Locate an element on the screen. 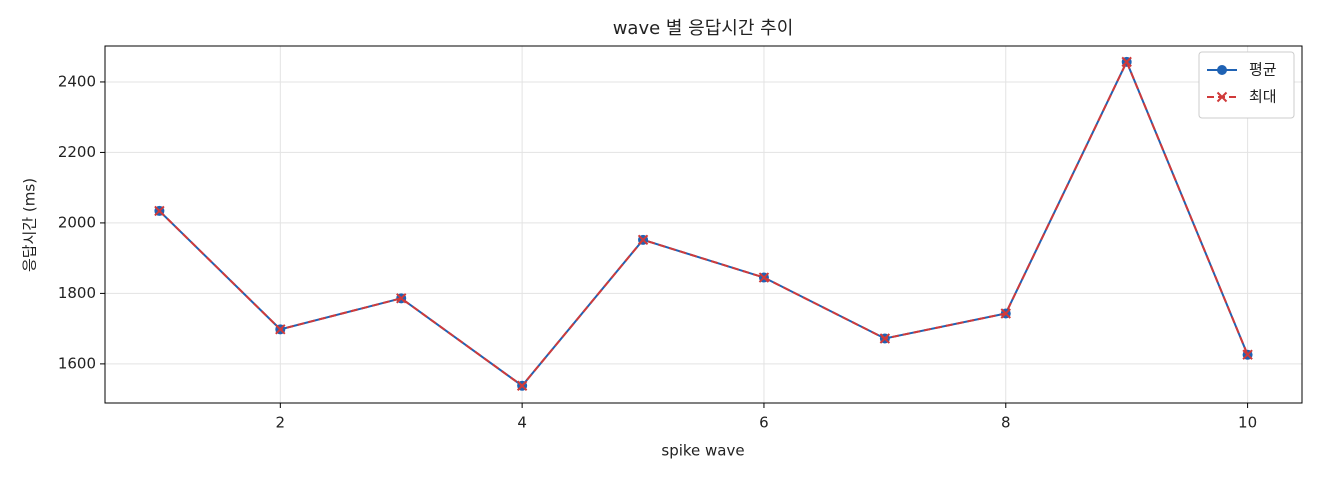  x-axis-label: spike wave is located at coordinates (702, 451).